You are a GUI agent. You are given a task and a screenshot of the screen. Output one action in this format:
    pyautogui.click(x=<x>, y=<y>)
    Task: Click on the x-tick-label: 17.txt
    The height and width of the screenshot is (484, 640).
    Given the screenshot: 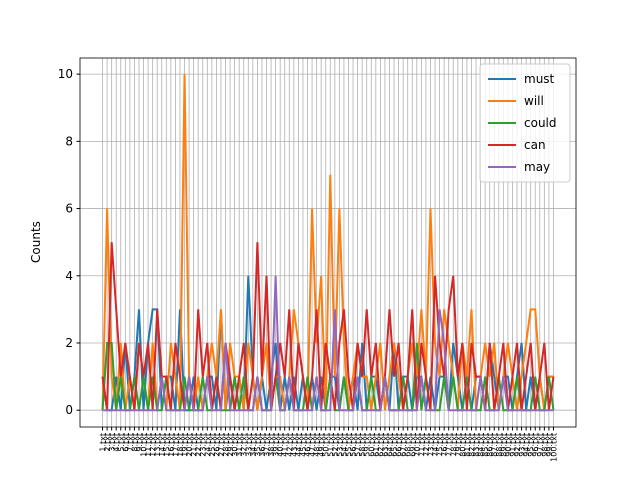 What is the action you would take?
    pyautogui.click(x=175, y=445)
    